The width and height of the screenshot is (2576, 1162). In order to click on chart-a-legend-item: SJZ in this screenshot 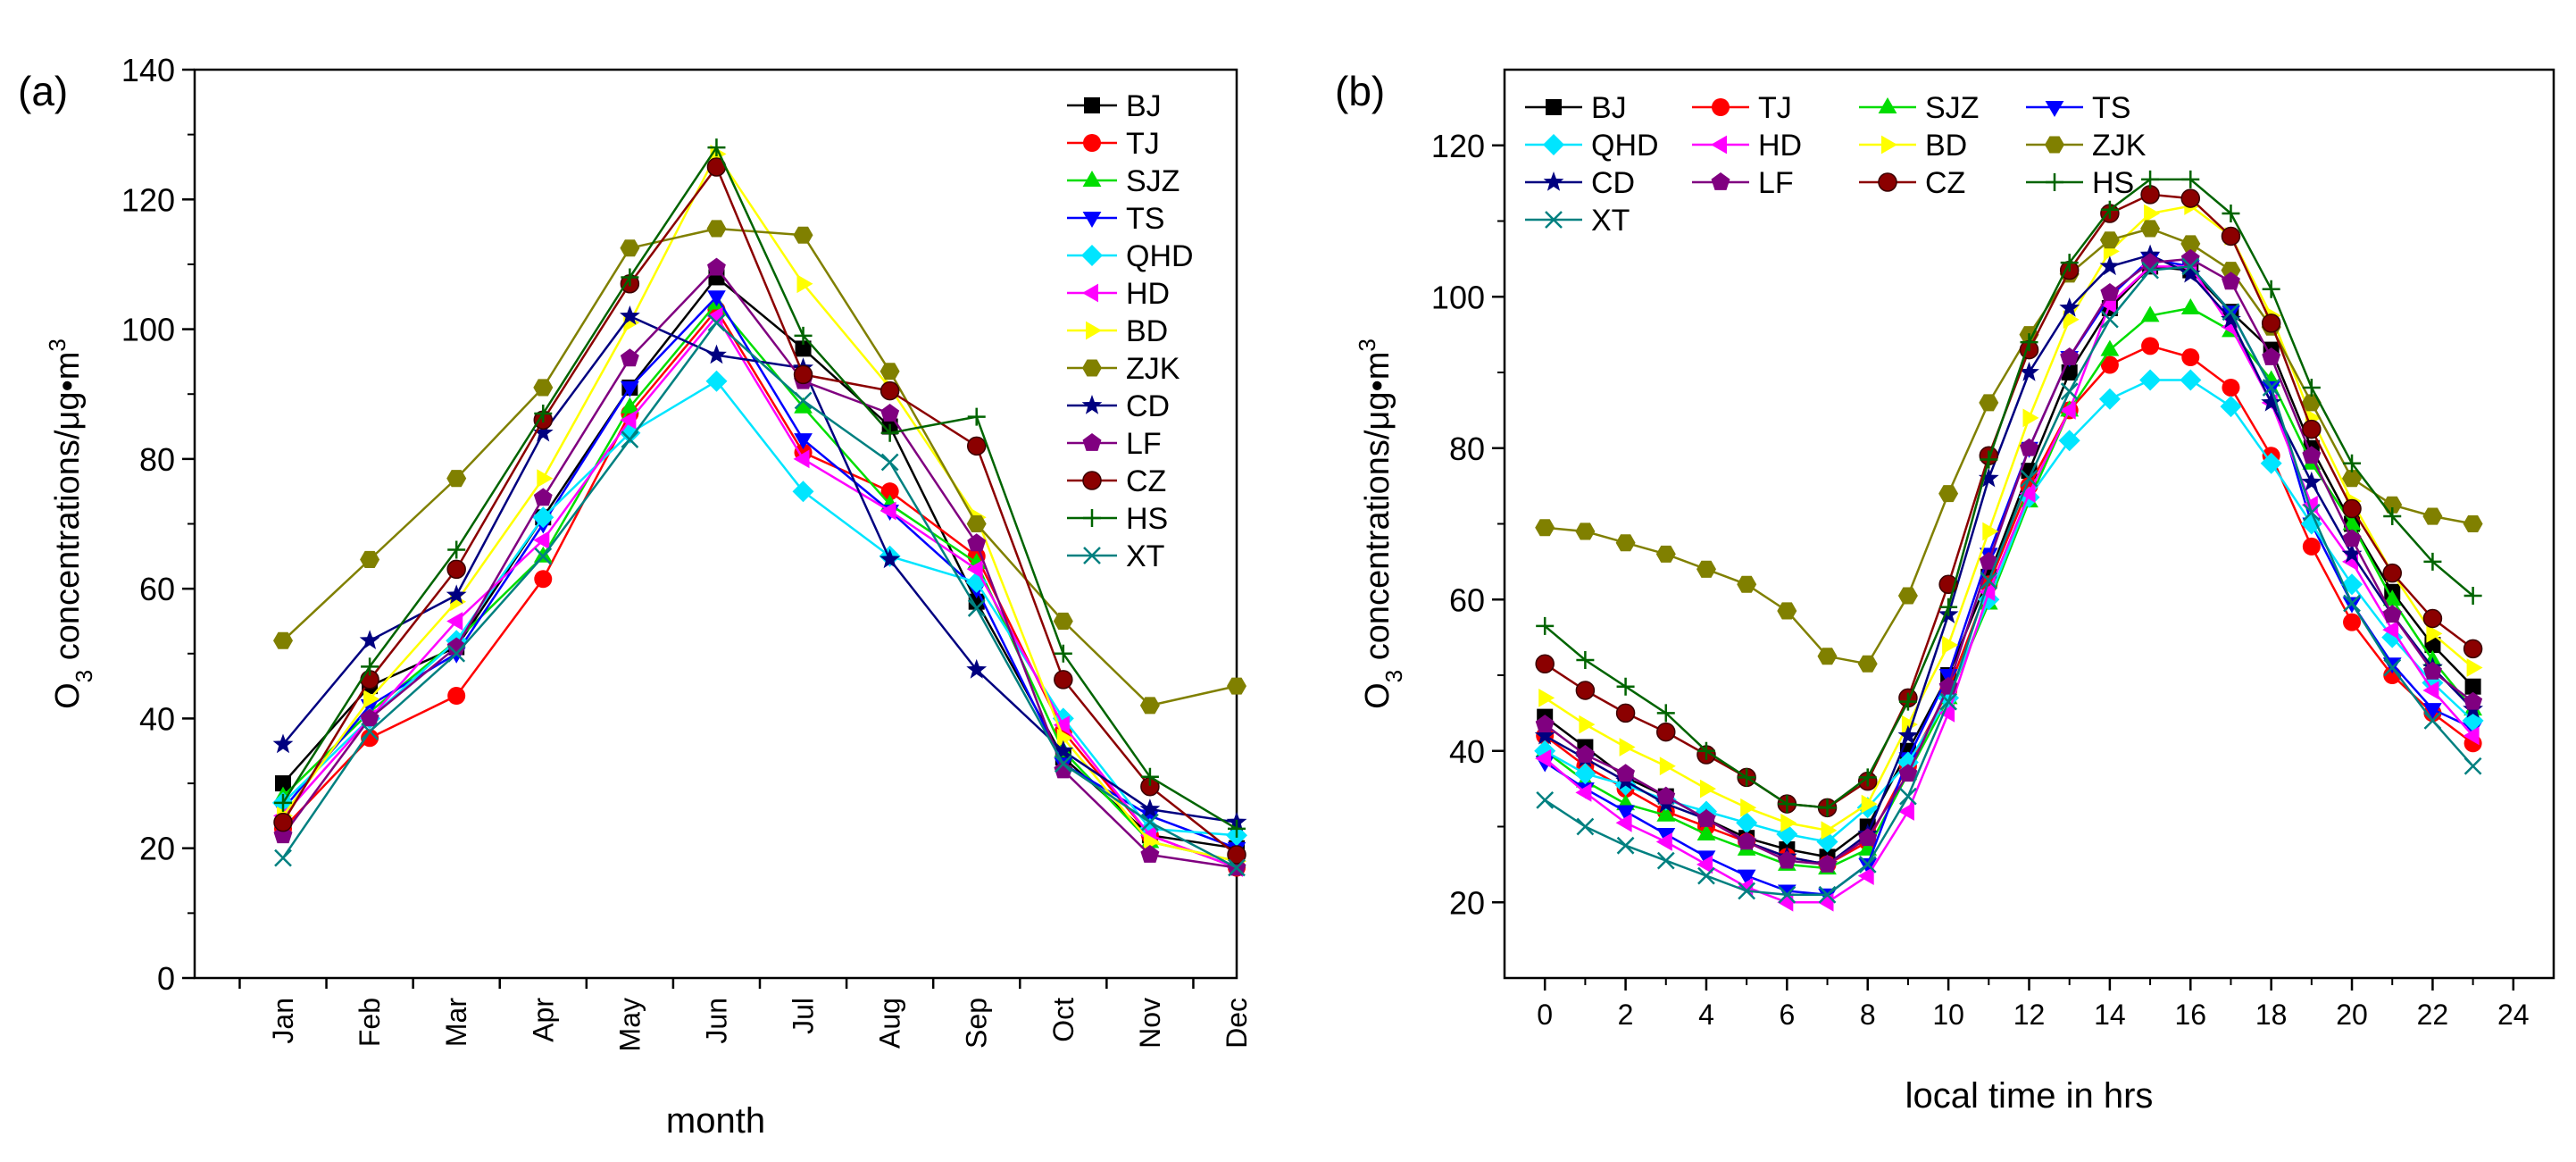, I will do `click(1123, 181)`.